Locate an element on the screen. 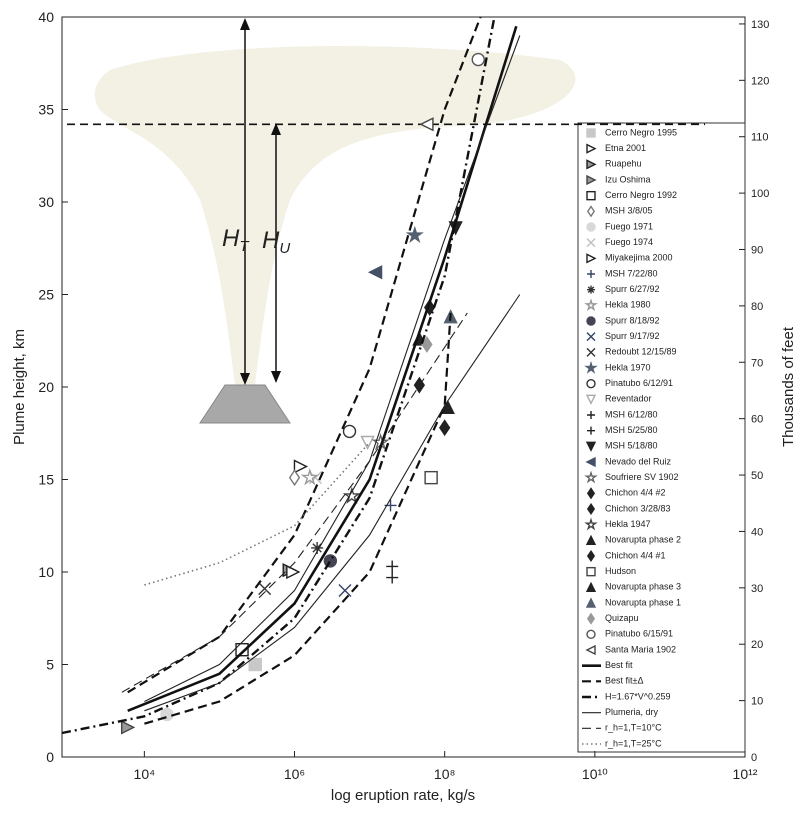 This screenshot has height=813, width=801. x-tick-label: 10⁶ is located at coordinates (294, 774).